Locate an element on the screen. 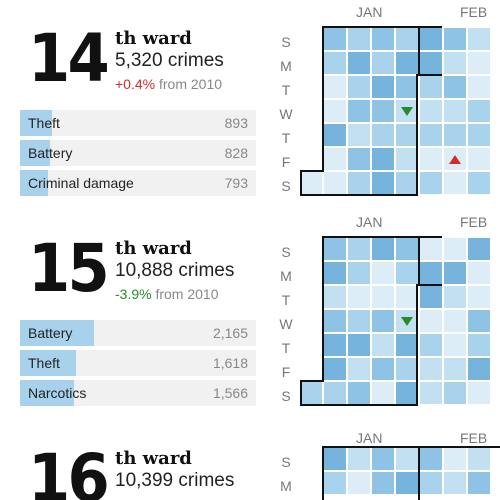 The height and width of the screenshot is (500, 500). crime-type-row: Narcotics 1,566 is located at coordinates (138, 393).